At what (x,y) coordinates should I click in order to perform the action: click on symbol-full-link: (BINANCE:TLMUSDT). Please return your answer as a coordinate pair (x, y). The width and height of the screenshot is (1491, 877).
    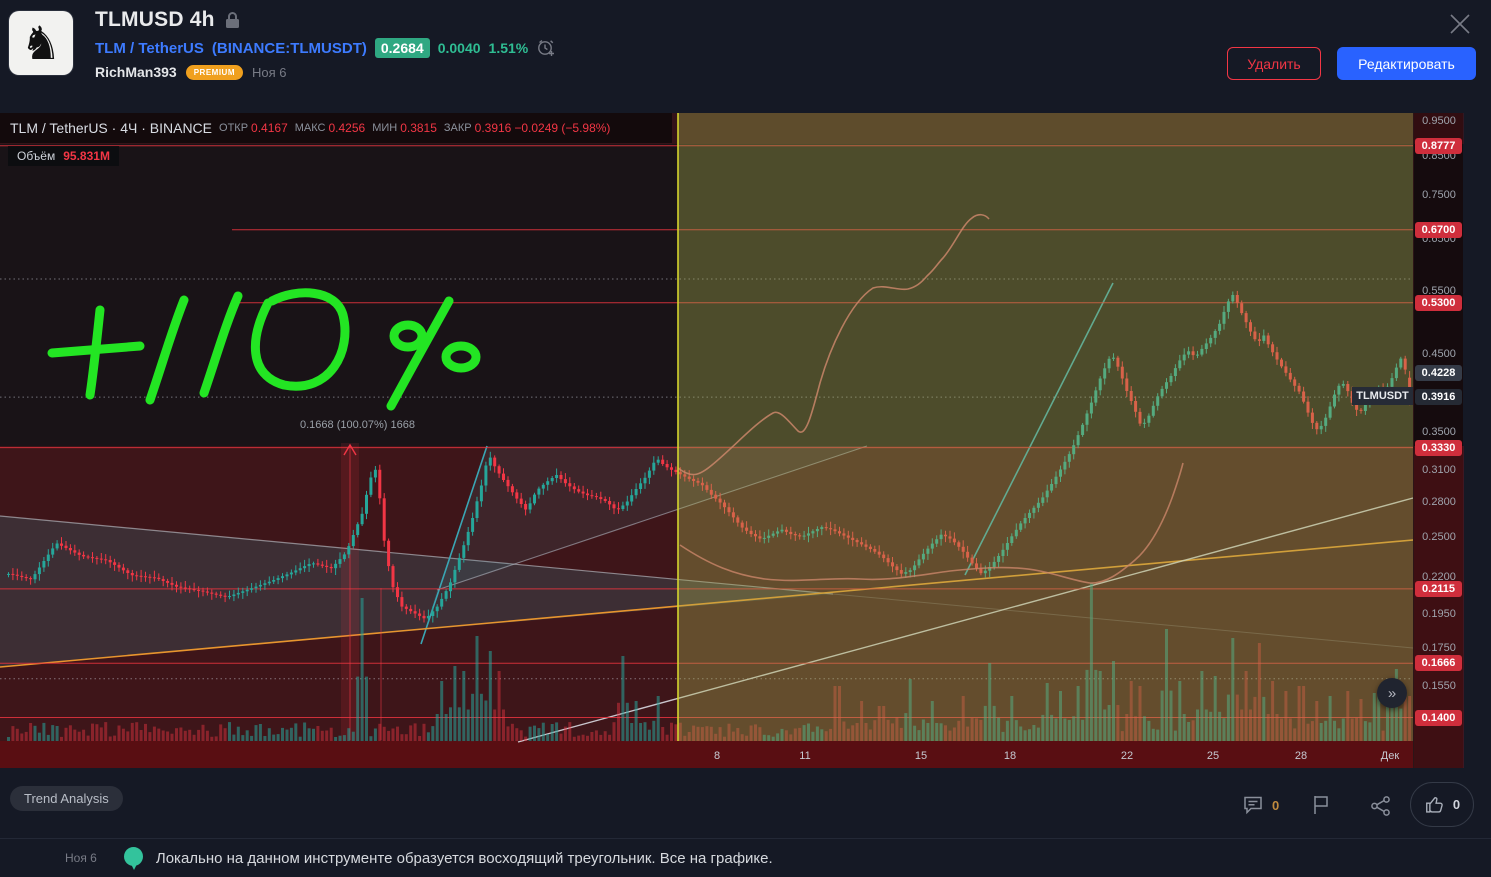
    Looking at the image, I should click on (289, 48).